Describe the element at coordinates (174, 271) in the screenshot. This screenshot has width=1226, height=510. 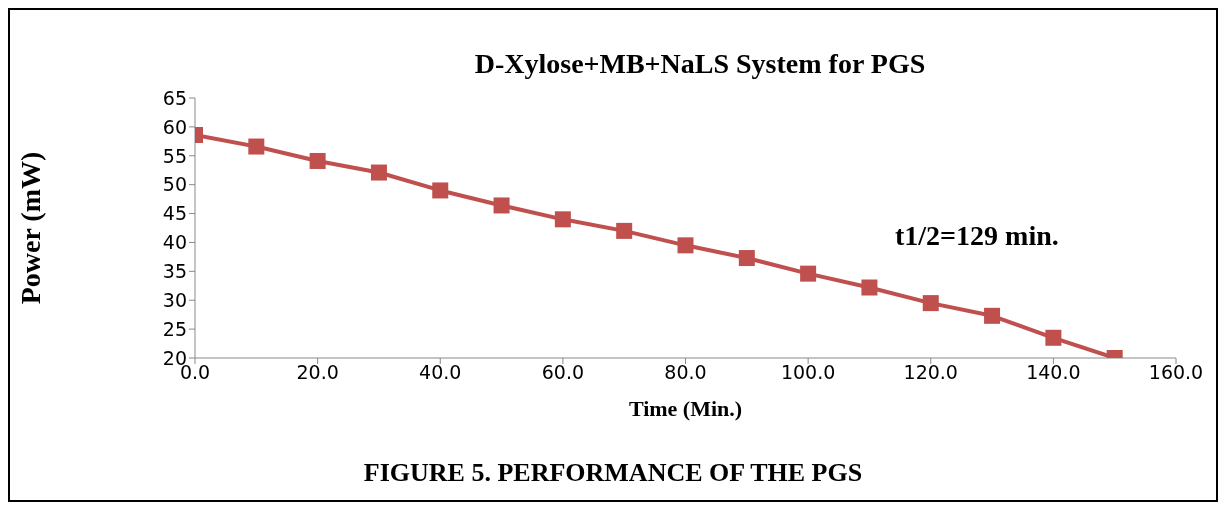
I see `y-tick-label: 35` at that location.